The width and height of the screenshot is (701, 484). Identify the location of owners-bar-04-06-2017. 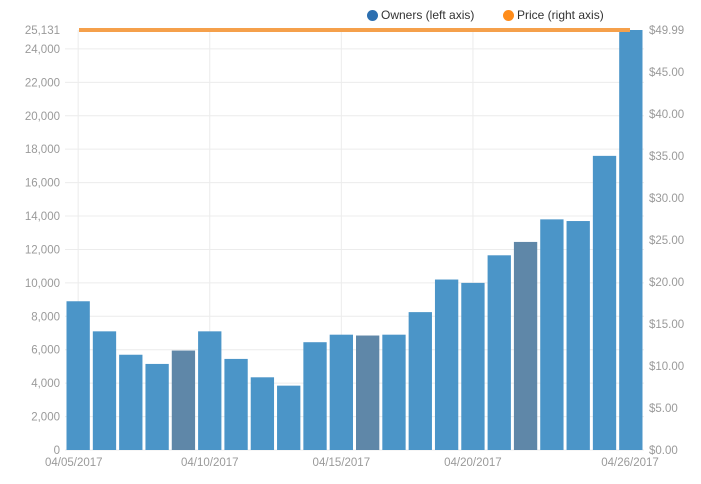
(104, 390).